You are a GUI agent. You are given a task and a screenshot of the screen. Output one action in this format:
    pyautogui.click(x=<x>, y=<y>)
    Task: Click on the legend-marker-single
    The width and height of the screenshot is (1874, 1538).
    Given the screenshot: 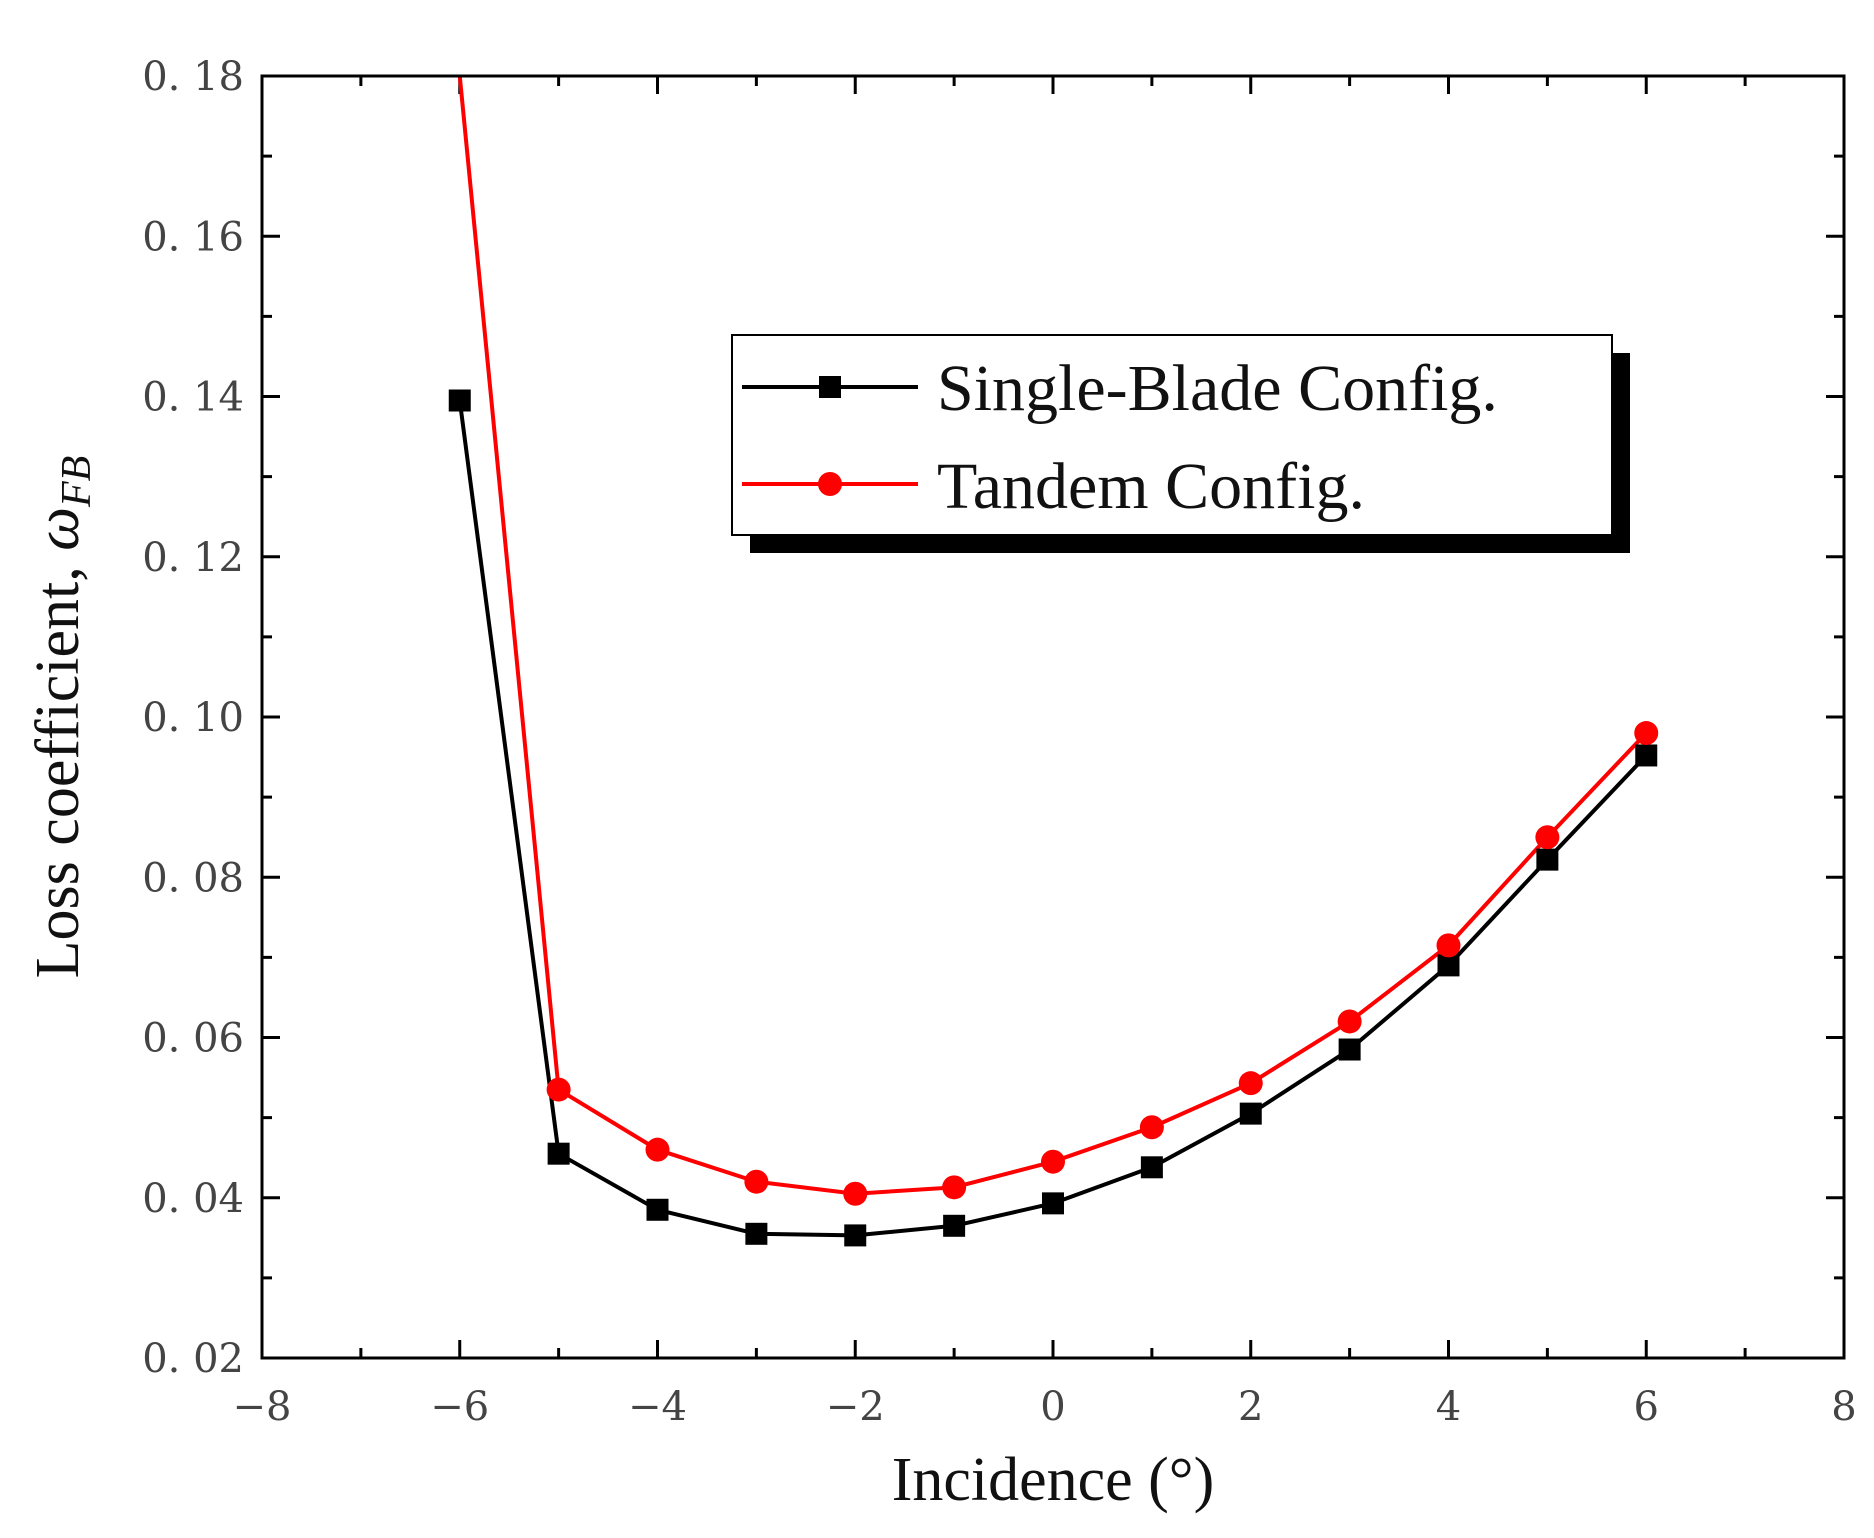 What is the action you would take?
    pyautogui.click(x=830, y=387)
    